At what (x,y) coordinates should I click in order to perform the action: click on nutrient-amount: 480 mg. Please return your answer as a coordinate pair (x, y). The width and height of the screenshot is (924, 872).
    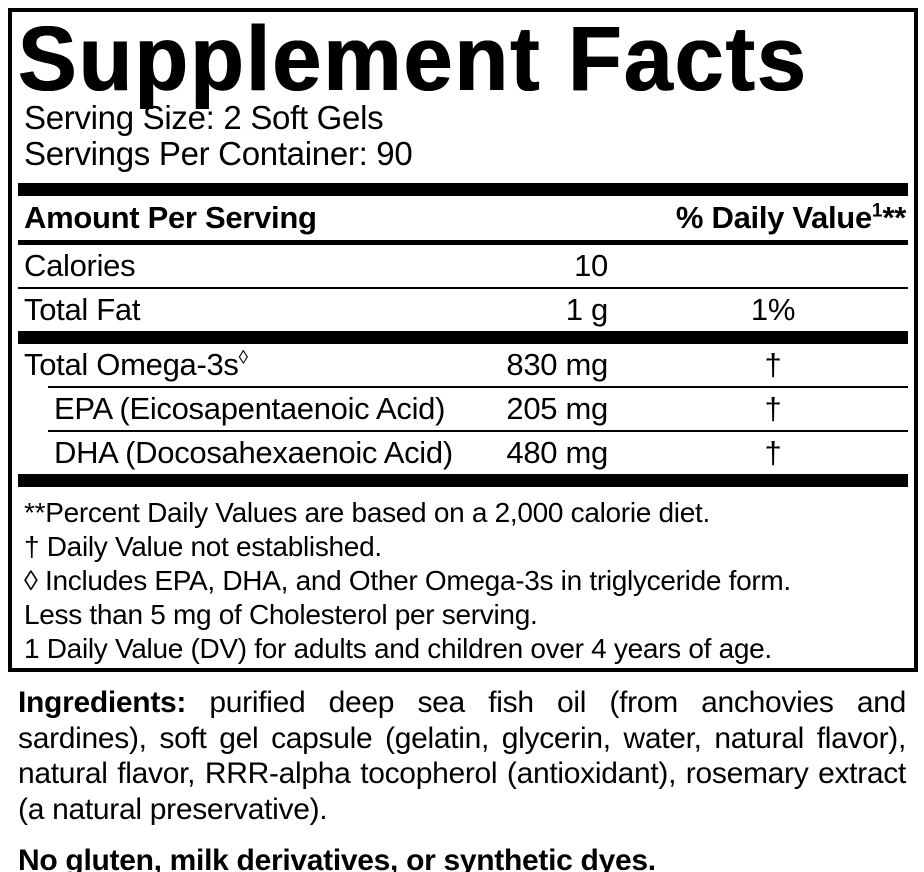
    Looking at the image, I should click on (557, 452).